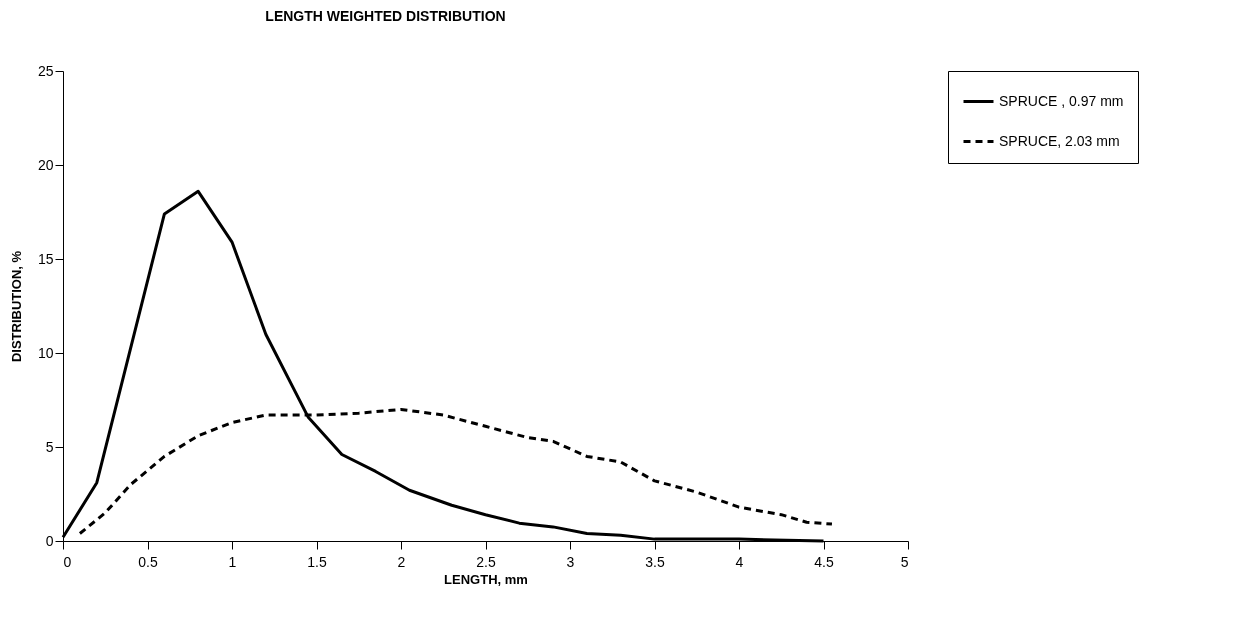  Describe the element at coordinates (148, 561) in the screenshot. I see `x-tick-label: 0.5` at that location.